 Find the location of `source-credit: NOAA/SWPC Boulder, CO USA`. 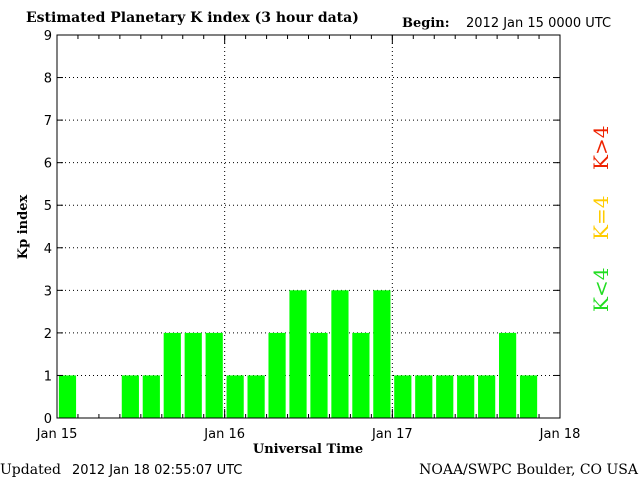

source-credit: NOAA/SWPC Boulder, CO USA is located at coordinates (529, 470).